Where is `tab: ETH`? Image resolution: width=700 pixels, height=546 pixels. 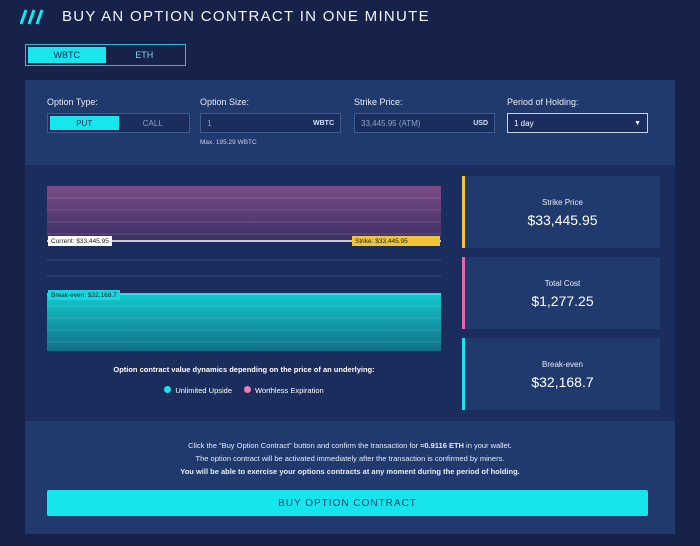 tab: ETH is located at coordinates (144, 55).